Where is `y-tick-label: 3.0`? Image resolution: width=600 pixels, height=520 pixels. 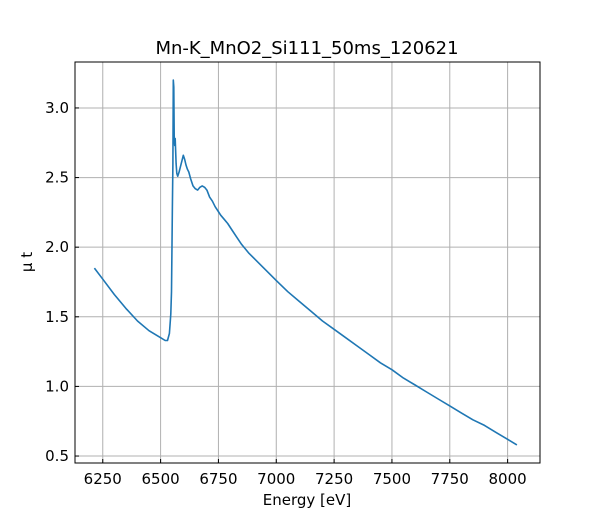 y-tick-label: 3.0 is located at coordinates (57, 108).